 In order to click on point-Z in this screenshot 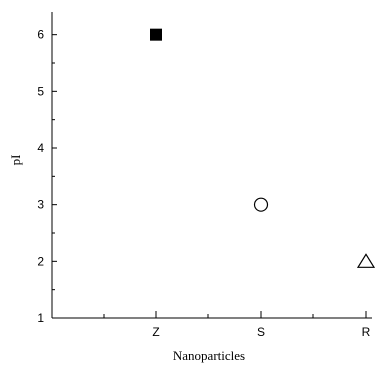, I will do `click(156, 34)`.